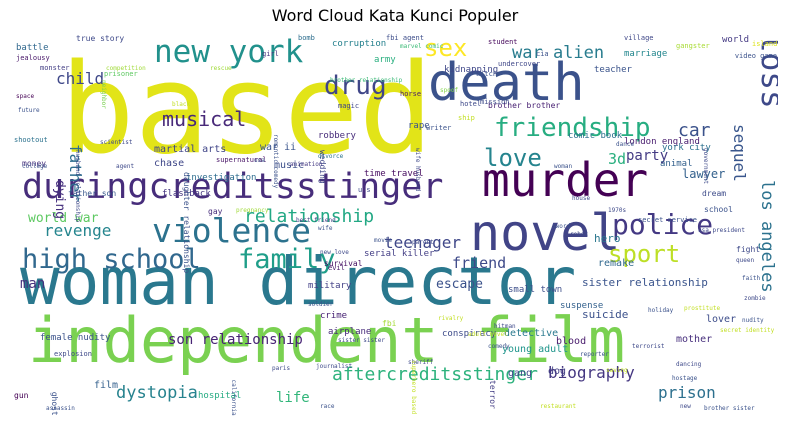 Image resolution: width=790 pixels, height=427 pixels. Describe the element at coordinates (100, 38) in the screenshot. I see `word-true-story: true story` at that location.